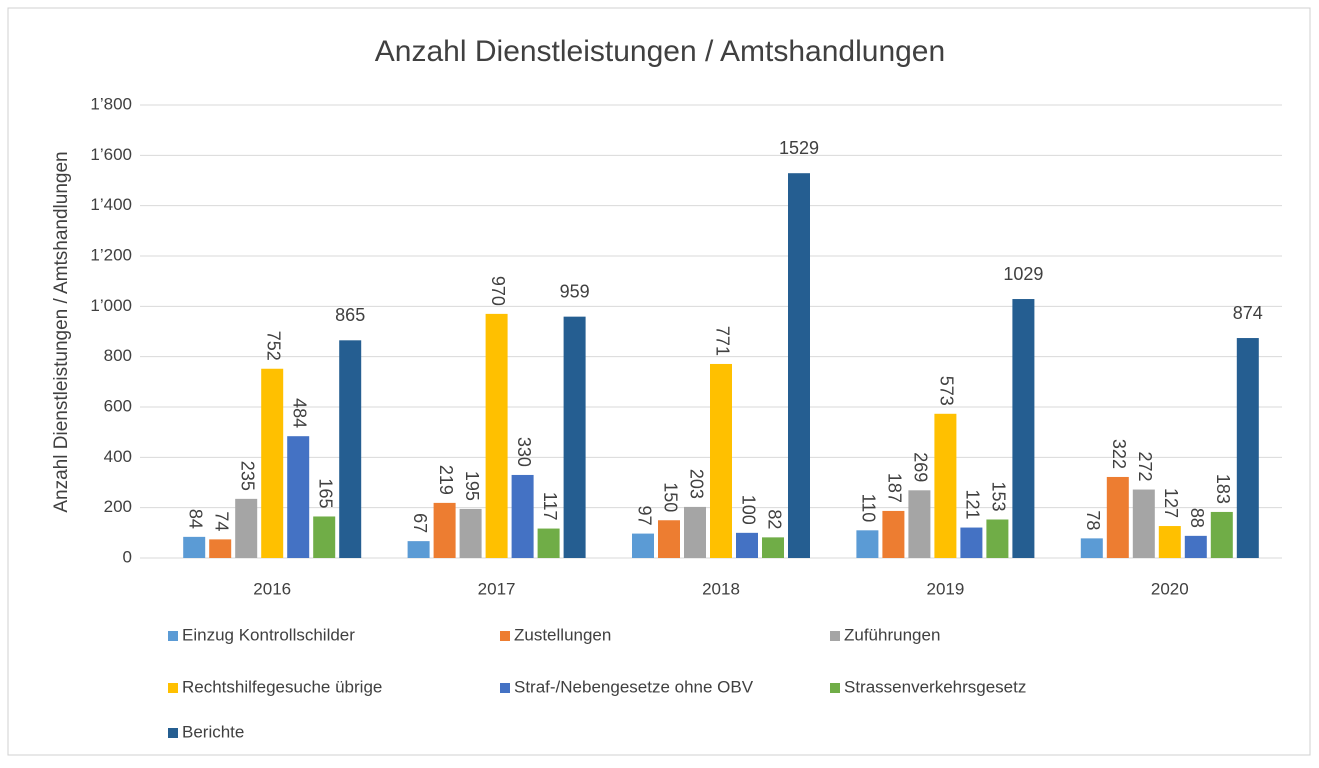  Describe the element at coordinates (1223, 489) in the screenshot. I see `data-label: 183` at that location.